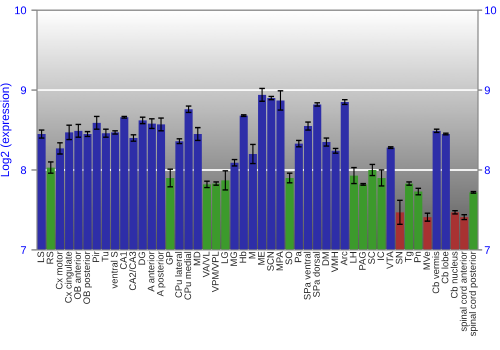 The width and height of the screenshot is (500, 350). I want to click on x-tick-label: VA/VL, so click(206, 265).